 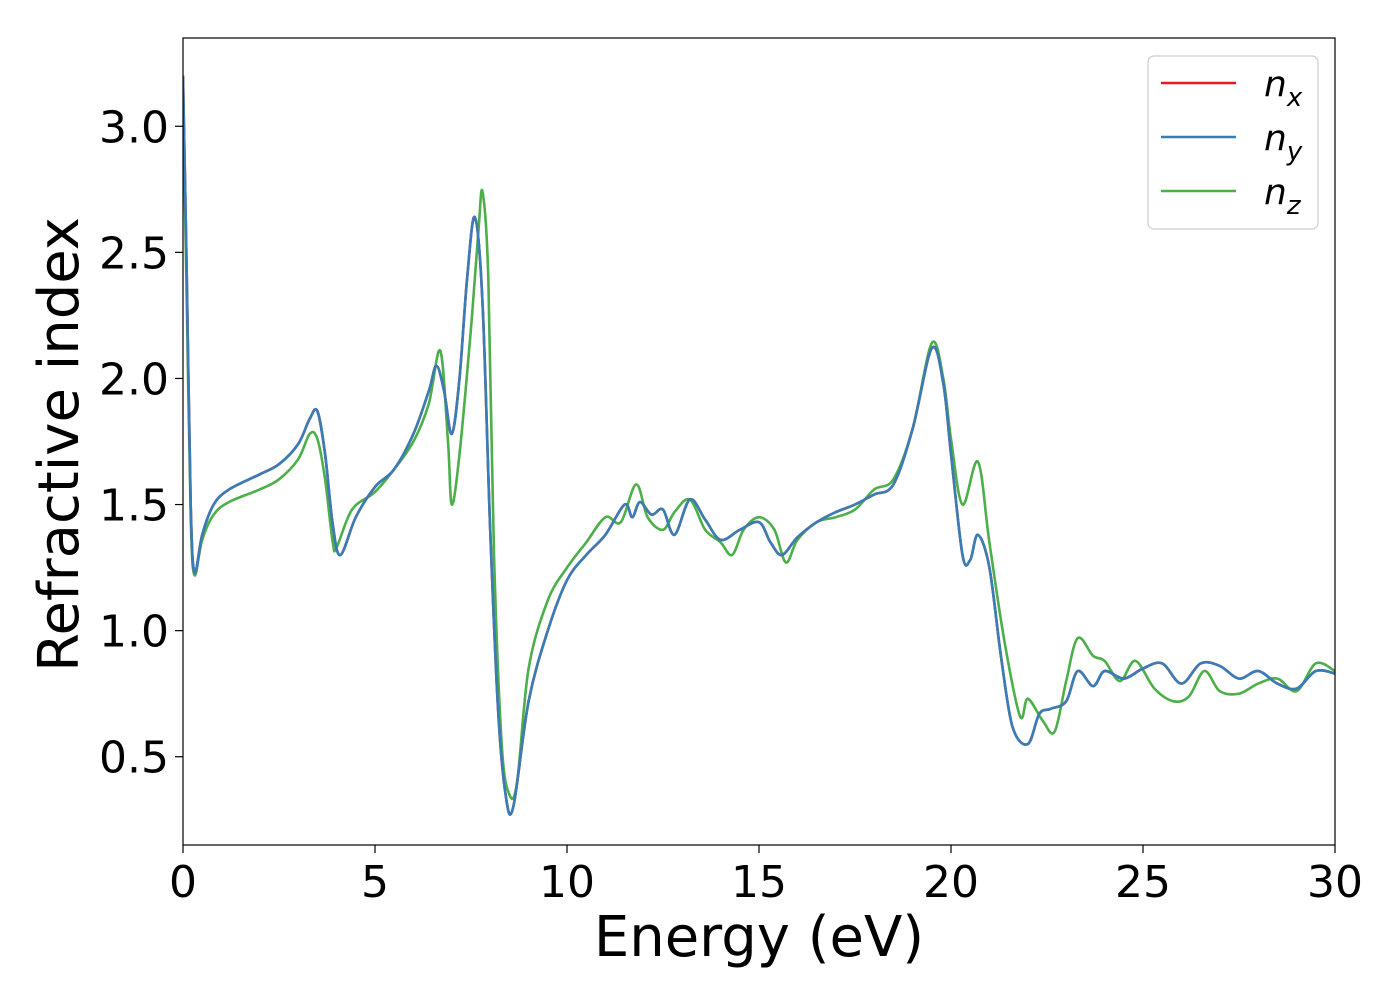 I want to click on x-tick-label: 5, so click(x=375, y=882).